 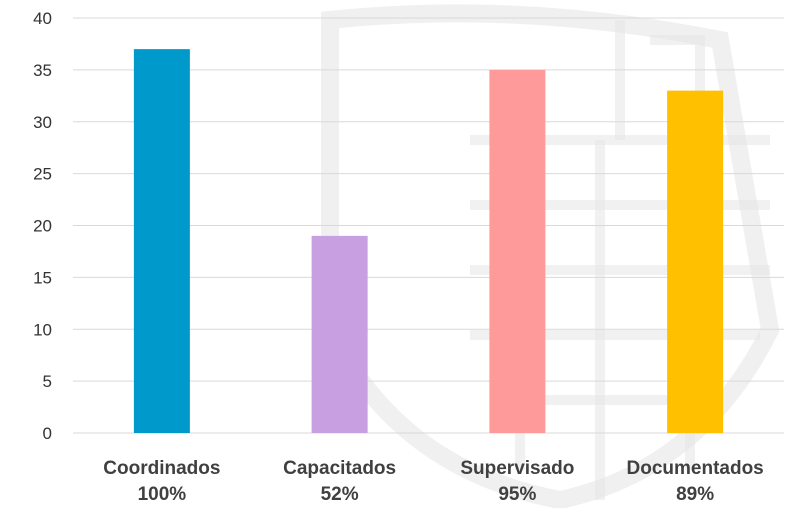 What do you see at coordinates (161, 241) in the screenshot?
I see `bar-coordinados` at bounding box center [161, 241].